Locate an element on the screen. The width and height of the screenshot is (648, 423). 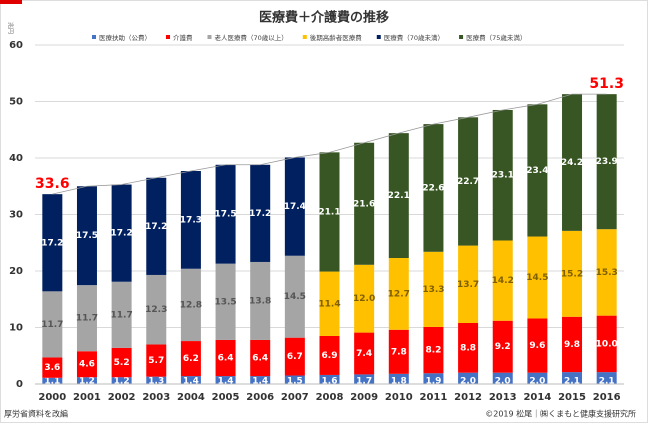
data-label: 1.3 is located at coordinates (156, 382).